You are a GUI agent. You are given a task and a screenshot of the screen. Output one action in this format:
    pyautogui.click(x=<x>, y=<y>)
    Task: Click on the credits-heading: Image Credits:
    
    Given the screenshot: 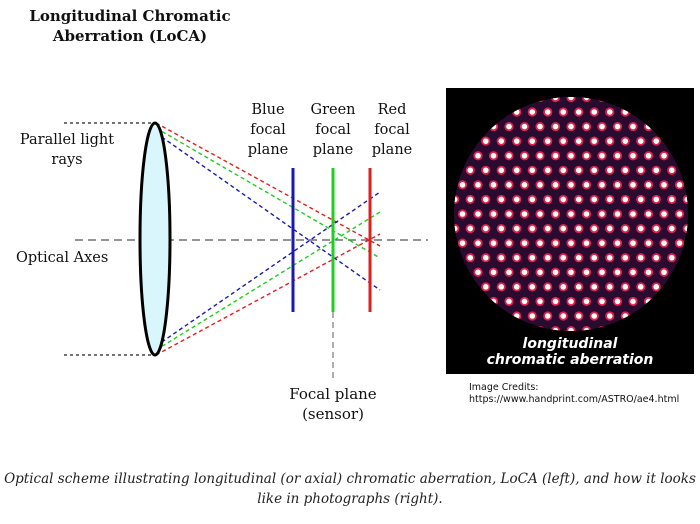 What is the action you would take?
    pyautogui.click(x=504, y=387)
    